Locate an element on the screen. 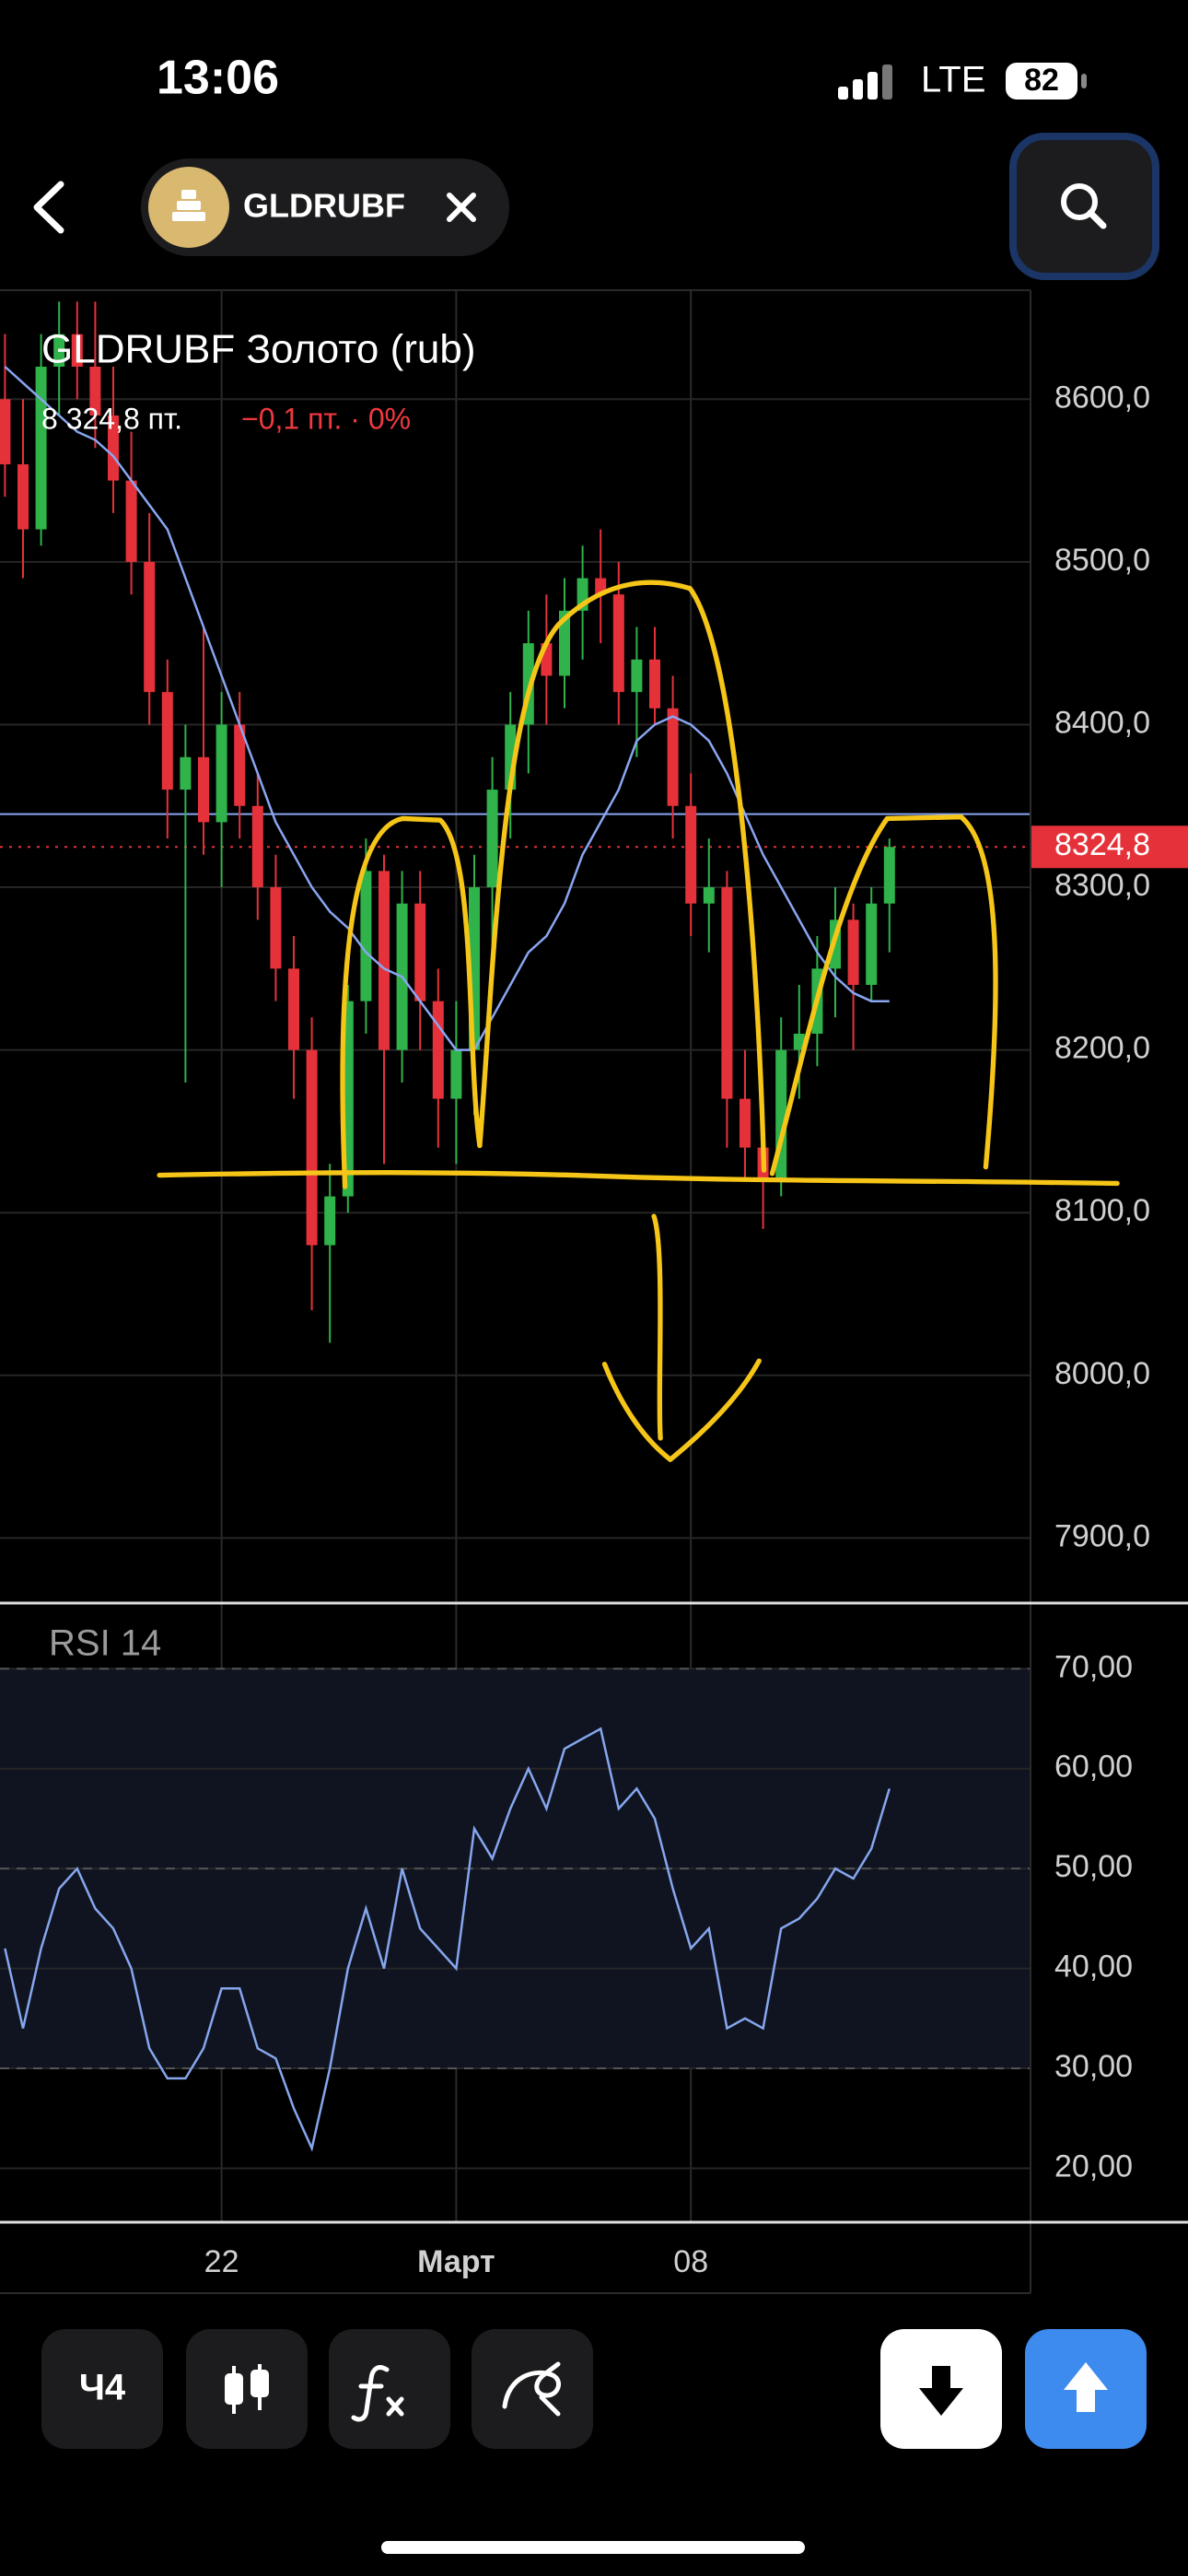 This screenshot has height=2576, width=1188. x-tick-label: 22 is located at coordinates (221, 2261).